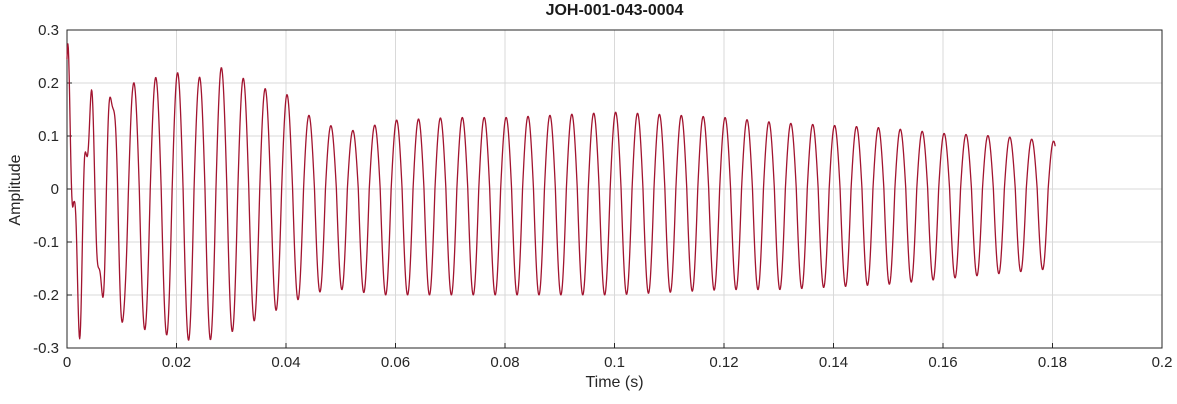  I want to click on y-tick-label: -0.2, so click(46, 295).